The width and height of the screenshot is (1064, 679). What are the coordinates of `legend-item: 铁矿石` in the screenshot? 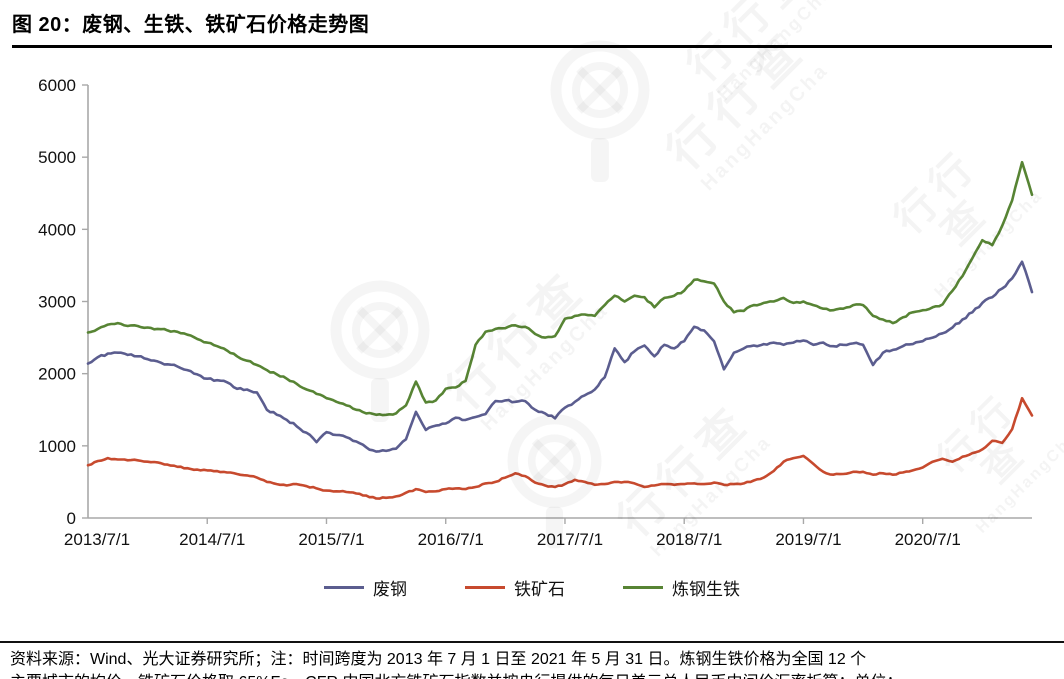 It's located at (515, 587).